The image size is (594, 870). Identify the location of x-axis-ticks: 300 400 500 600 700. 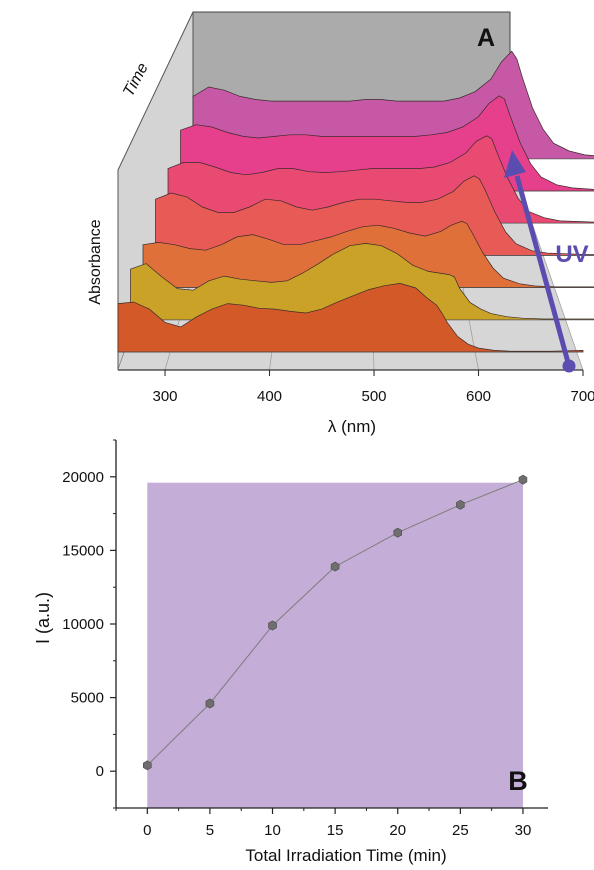
(373, 387).